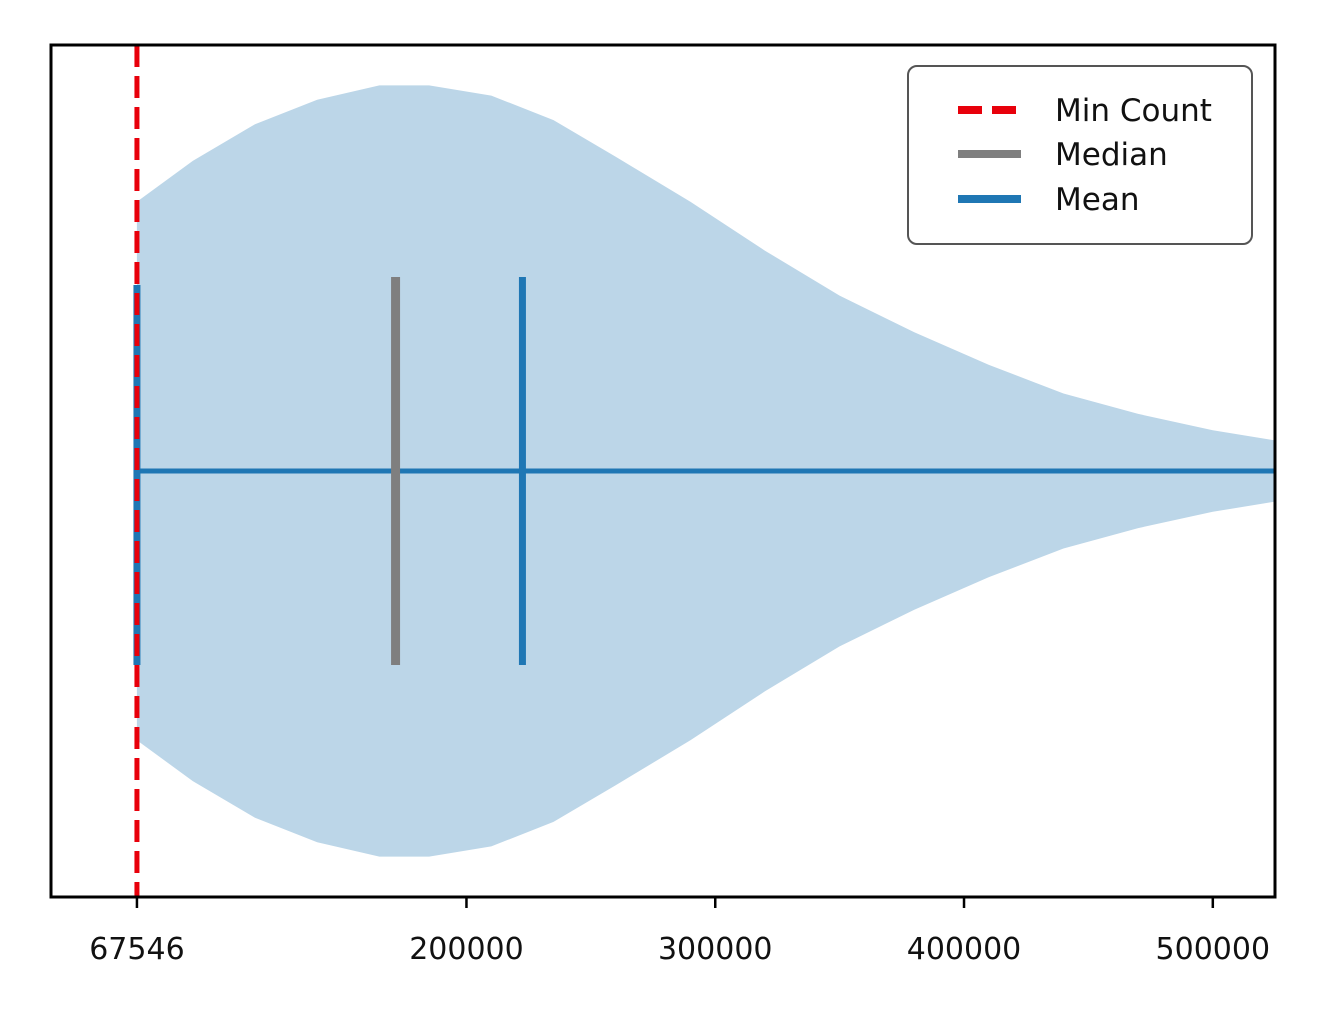 This screenshot has width=1327, height=1011. What do you see at coordinates (1111, 155) in the screenshot?
I see `legend-label-1: Median` at bounding box center [1111, 155].